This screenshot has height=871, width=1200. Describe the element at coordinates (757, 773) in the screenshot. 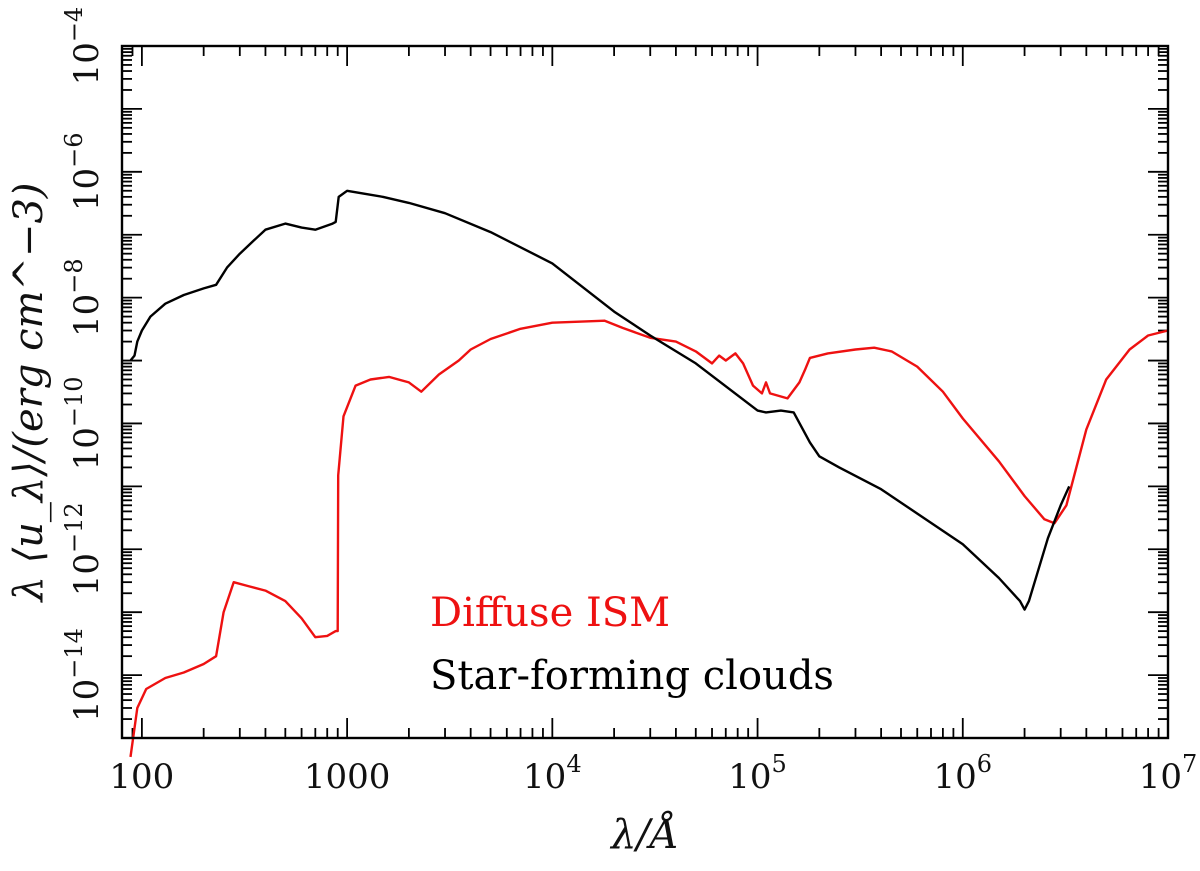

I see `x-tick-label: 10⁵` at that location.